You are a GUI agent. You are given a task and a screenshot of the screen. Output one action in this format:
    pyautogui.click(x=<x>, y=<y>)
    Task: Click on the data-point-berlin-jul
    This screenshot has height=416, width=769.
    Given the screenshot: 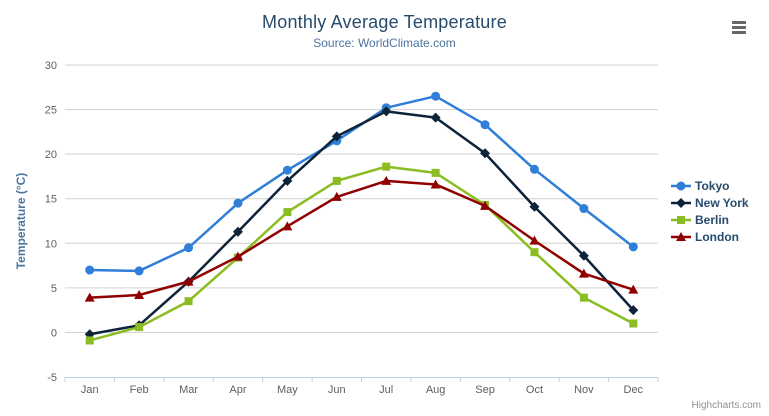 What is the action you would take?
    pyautogui.click(x=386, y=166)
    